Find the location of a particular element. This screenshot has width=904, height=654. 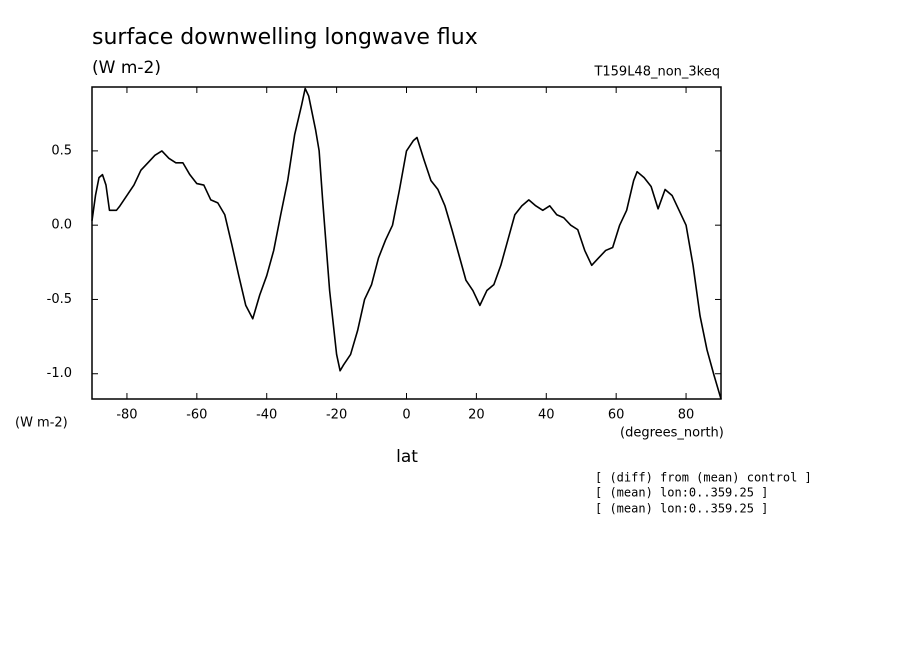

x-tick-label: -40 is located at coordinates (266, 415).